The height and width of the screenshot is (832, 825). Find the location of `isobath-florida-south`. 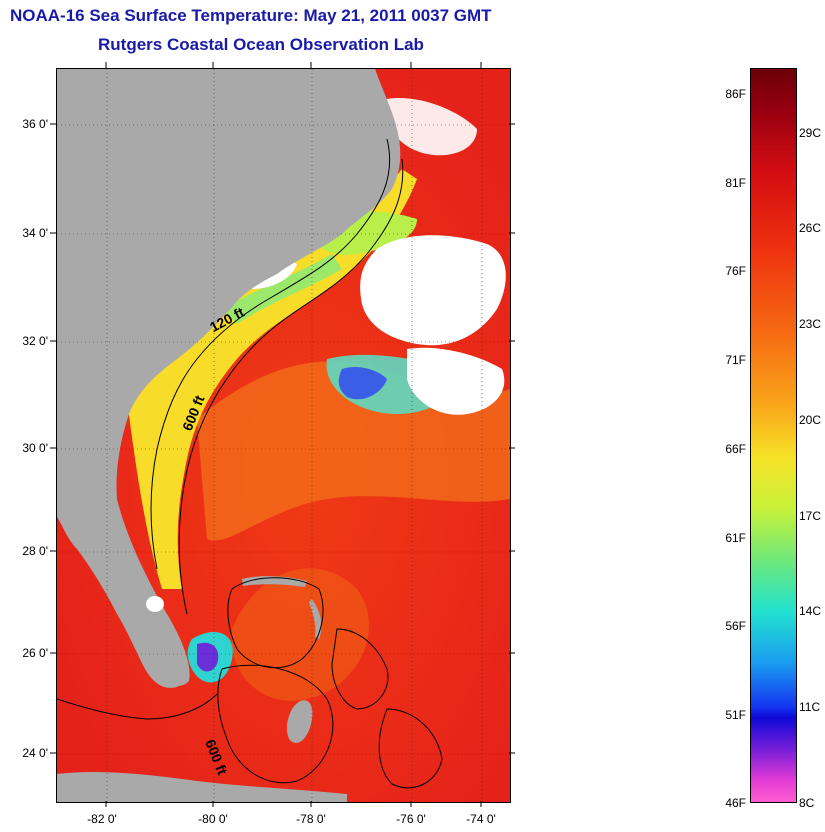

isobath-florida-south is located at coordinates (137, 706).